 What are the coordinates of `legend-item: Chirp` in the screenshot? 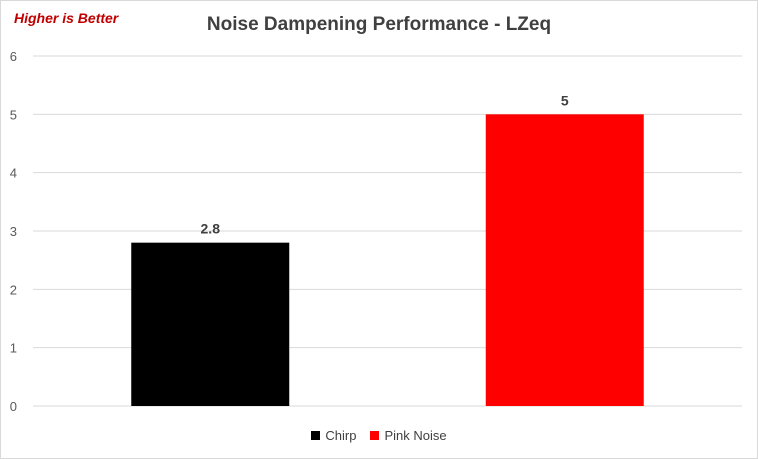 It's located at (333, 435).